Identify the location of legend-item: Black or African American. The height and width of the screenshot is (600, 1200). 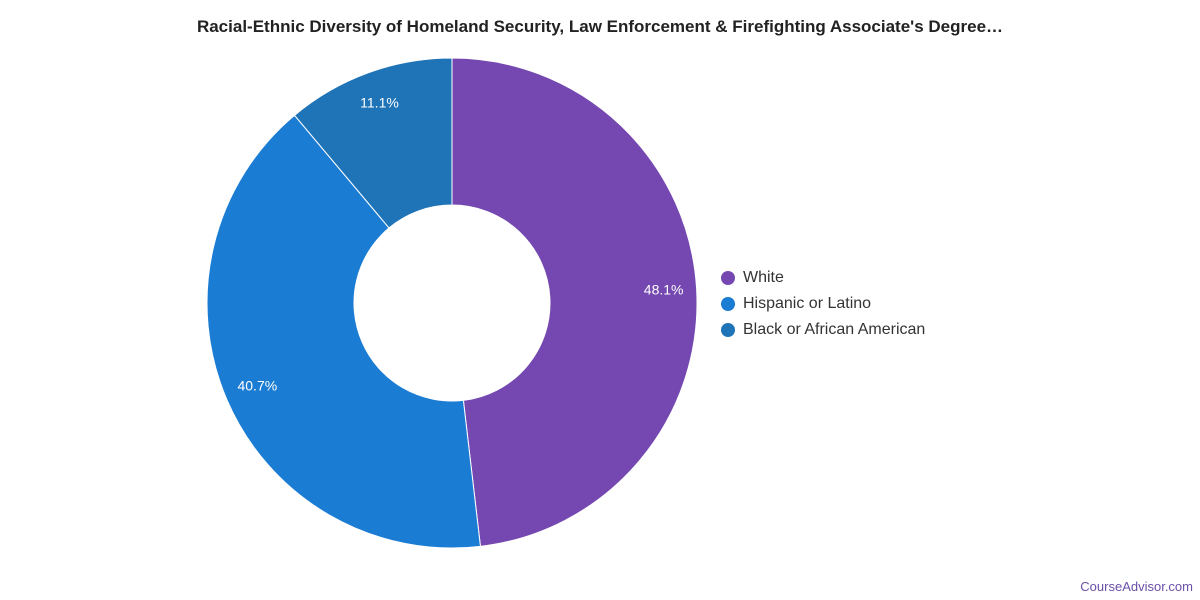
(823, 330).